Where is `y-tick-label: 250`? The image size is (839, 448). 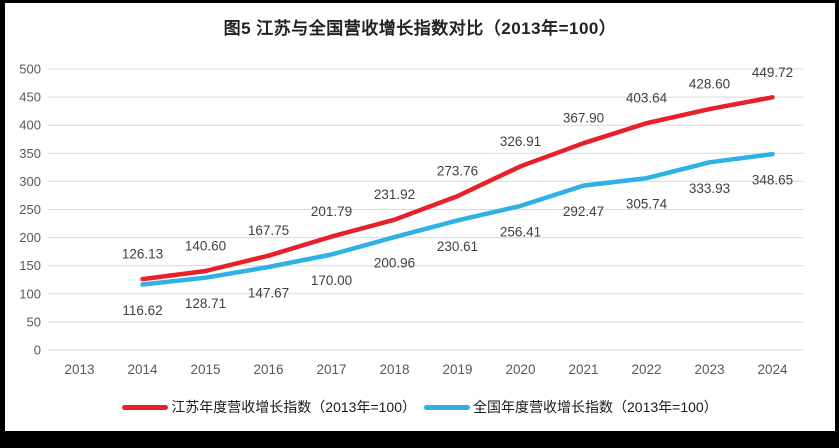
y-tick-label: 250 is located at coordinates (30, 209).